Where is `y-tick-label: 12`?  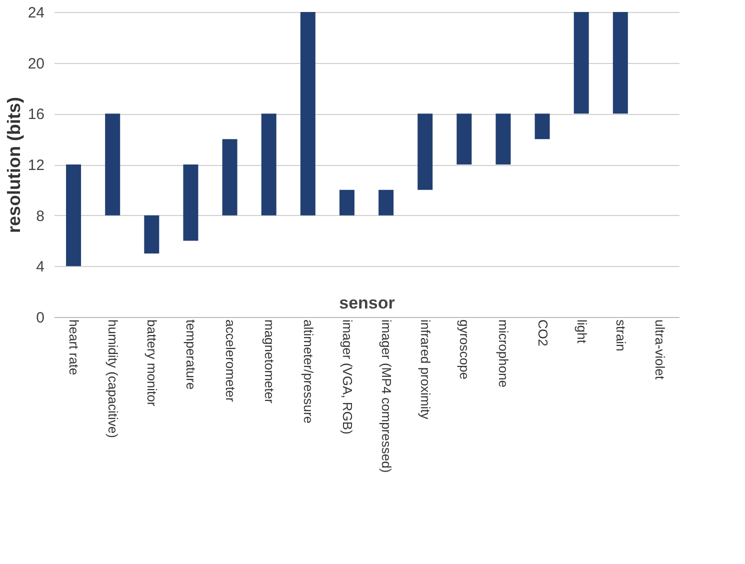
y-tick-label: 12 is located at coordinates (36, 165).